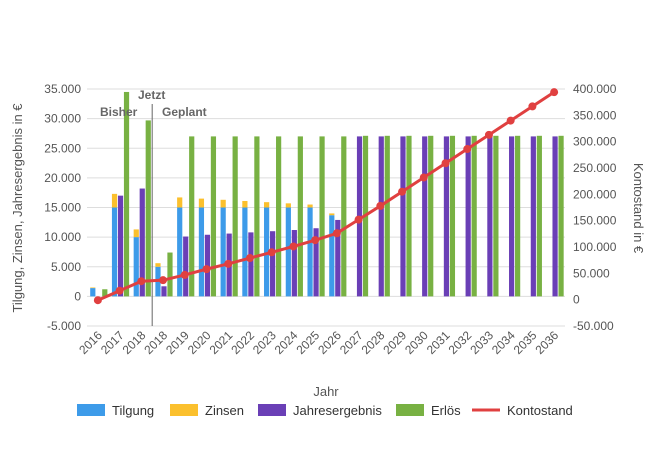 Image resolution: width=650 pixels, height=450 pixels. I want to click on x-tick-label: 2032, so click(460, 342).